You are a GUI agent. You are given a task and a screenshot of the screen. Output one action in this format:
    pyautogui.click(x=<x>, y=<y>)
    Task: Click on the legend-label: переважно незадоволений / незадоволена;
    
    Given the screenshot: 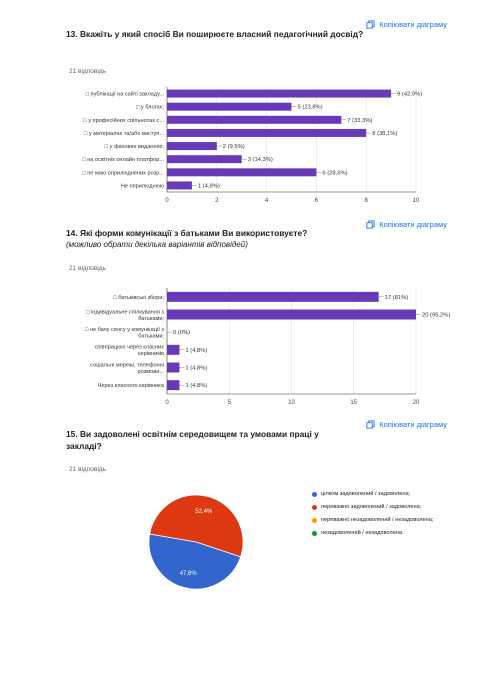 What is the action you would take?
    pyautogui.click(x=377, y=520)
    